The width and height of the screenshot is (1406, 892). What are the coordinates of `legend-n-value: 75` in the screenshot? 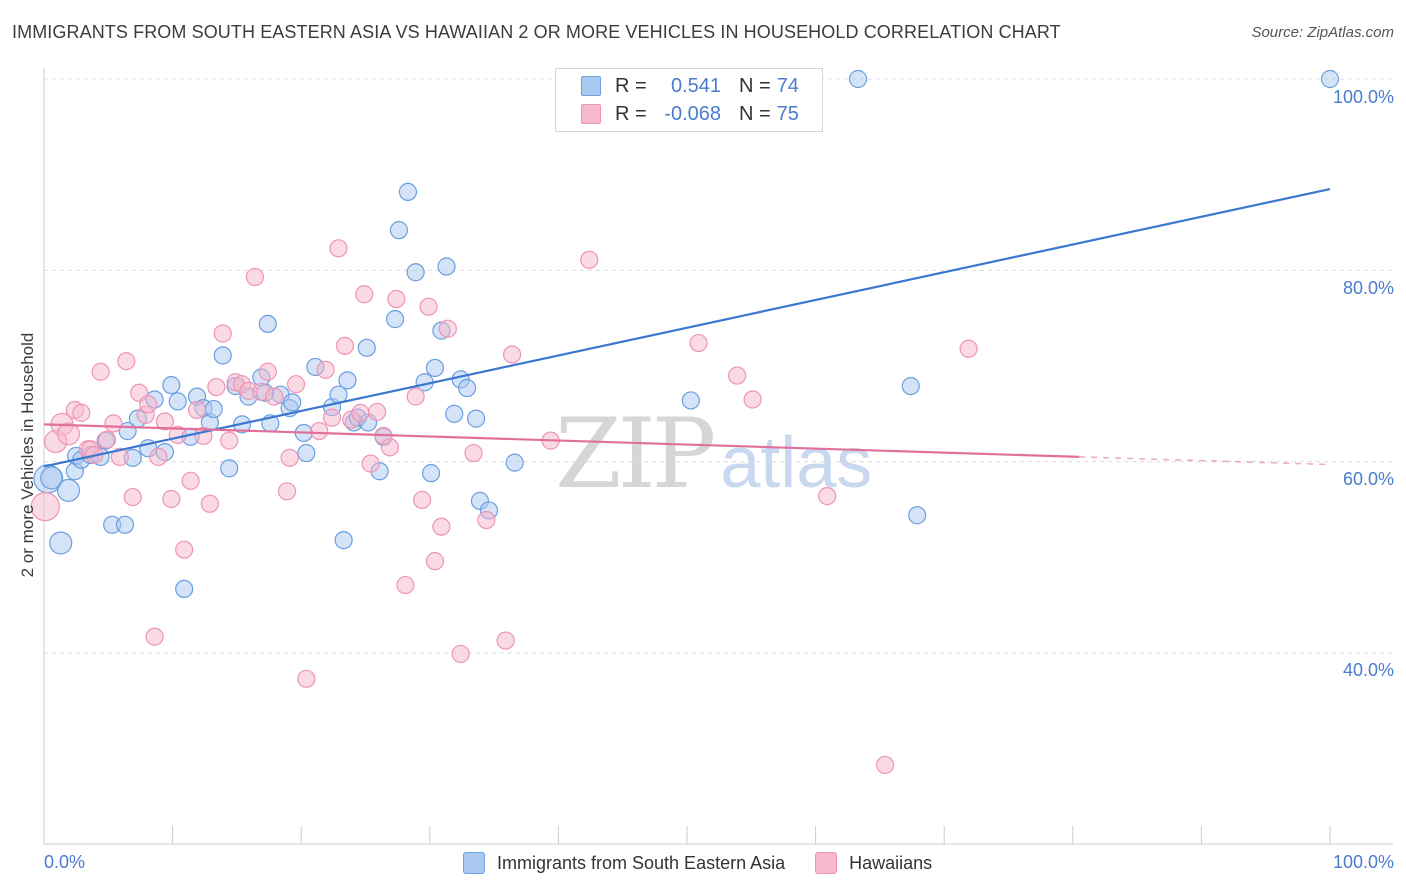 It's located at (787, 113).